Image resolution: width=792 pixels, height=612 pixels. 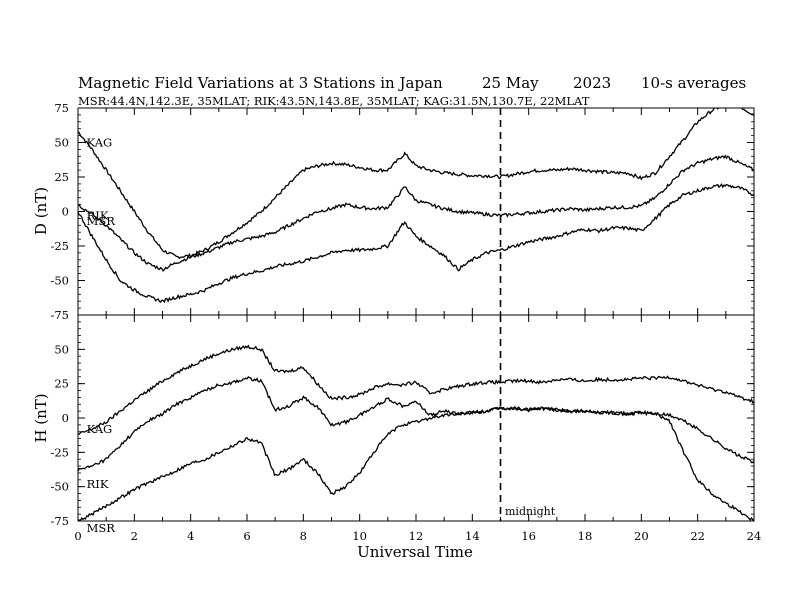 What do you see at coordinates (190, 536) in the screenshot?
I see `x-tick-label: 4` at bounding box center [190, 536].